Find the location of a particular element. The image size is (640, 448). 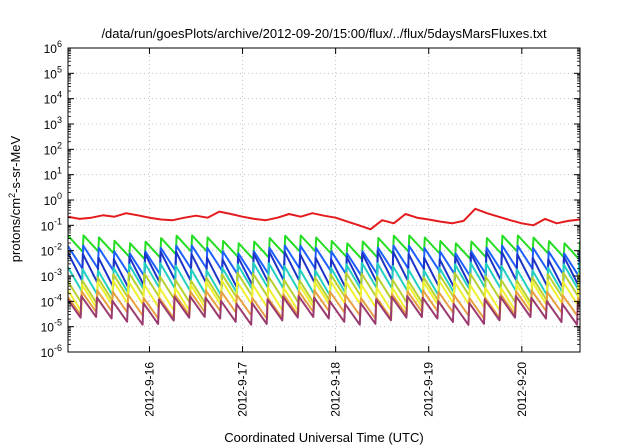

y-tick-label: 10⁻² is located at coordinates (51, 250).